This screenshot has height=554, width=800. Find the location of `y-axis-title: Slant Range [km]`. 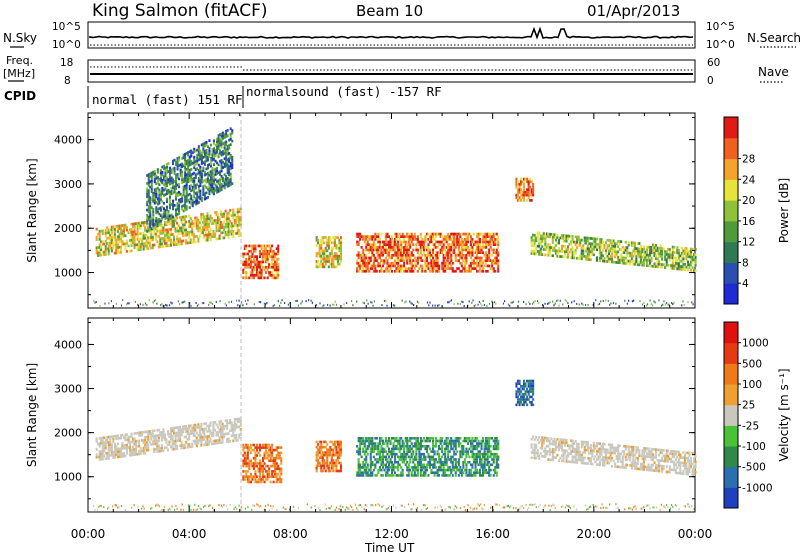

y-axis-title: Slant Range [km] is located at coordinates (32, 210).